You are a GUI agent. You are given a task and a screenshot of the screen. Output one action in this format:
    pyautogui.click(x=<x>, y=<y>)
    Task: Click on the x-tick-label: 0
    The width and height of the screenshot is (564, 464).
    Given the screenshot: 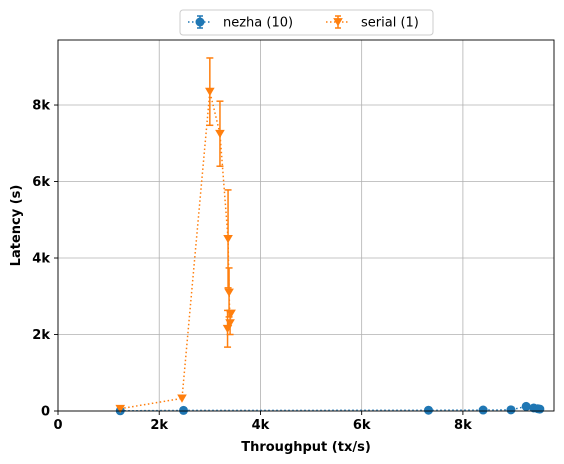 What is the action you would take?
    pyautogui.click(x=57, y=425)
    